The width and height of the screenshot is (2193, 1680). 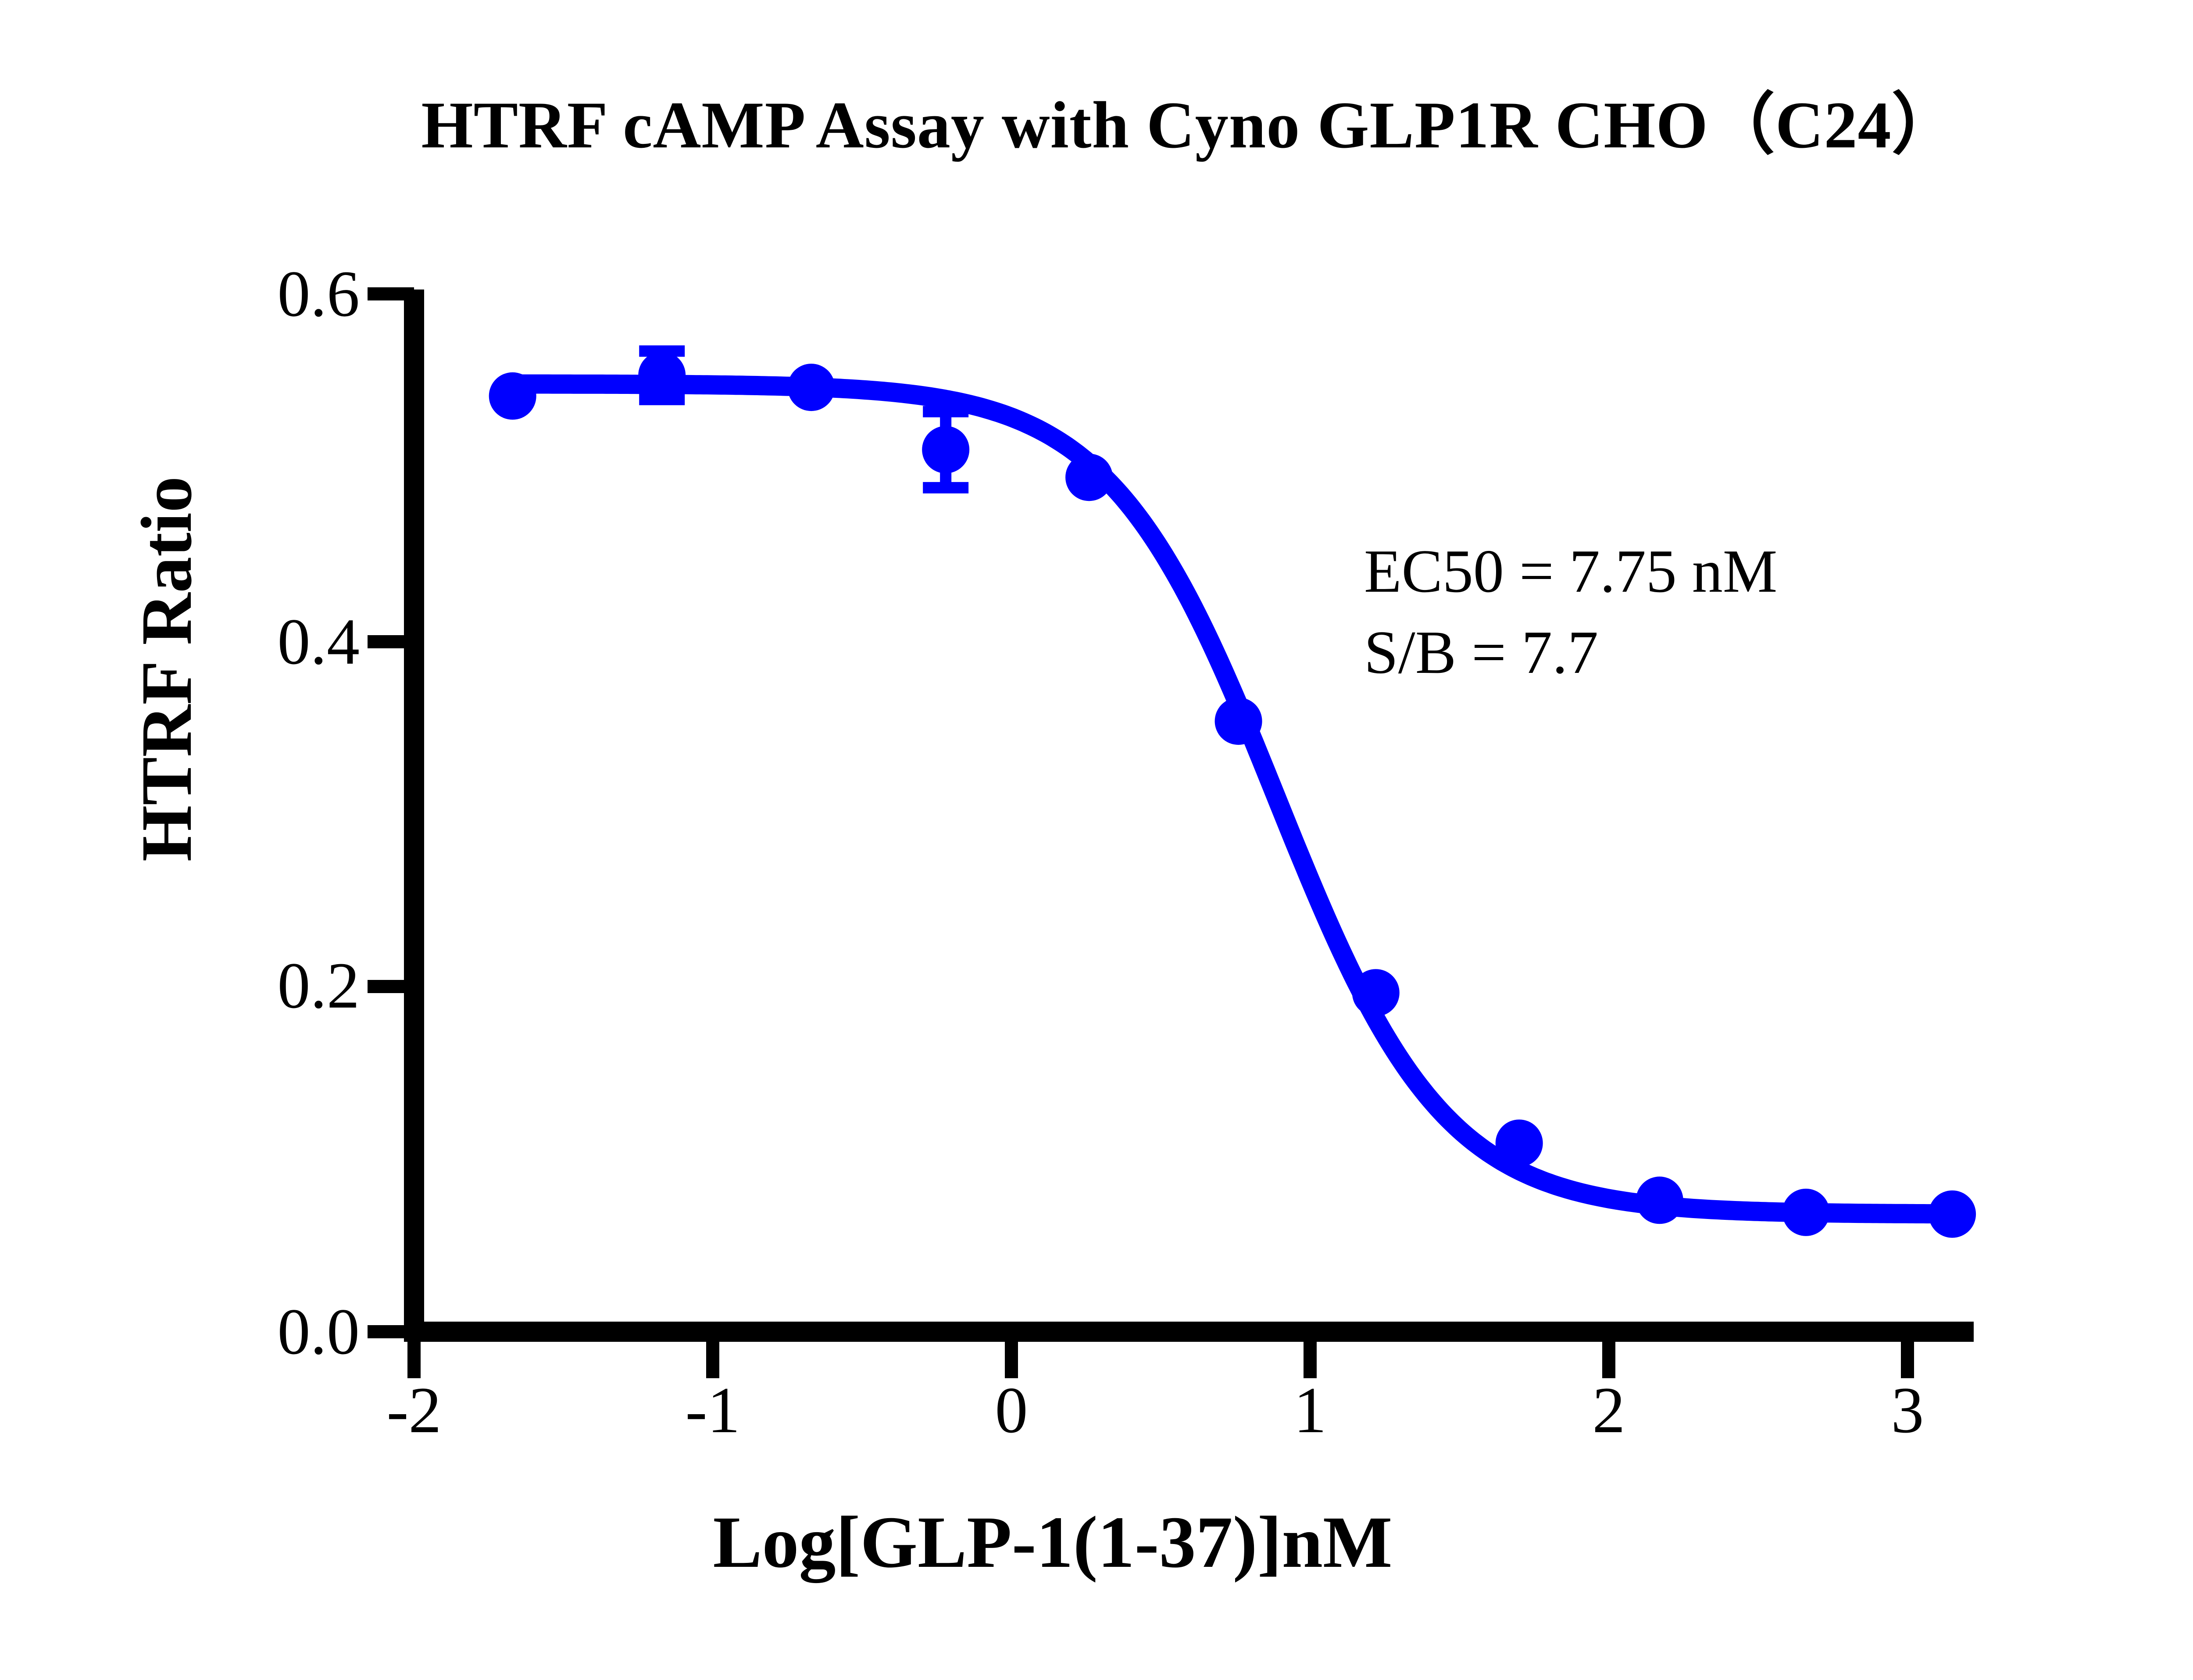 What do you see at coordinates (318, 293) in the screenshot?
I see `y-tick-label: 0.6` at bounding box center [318, 293].